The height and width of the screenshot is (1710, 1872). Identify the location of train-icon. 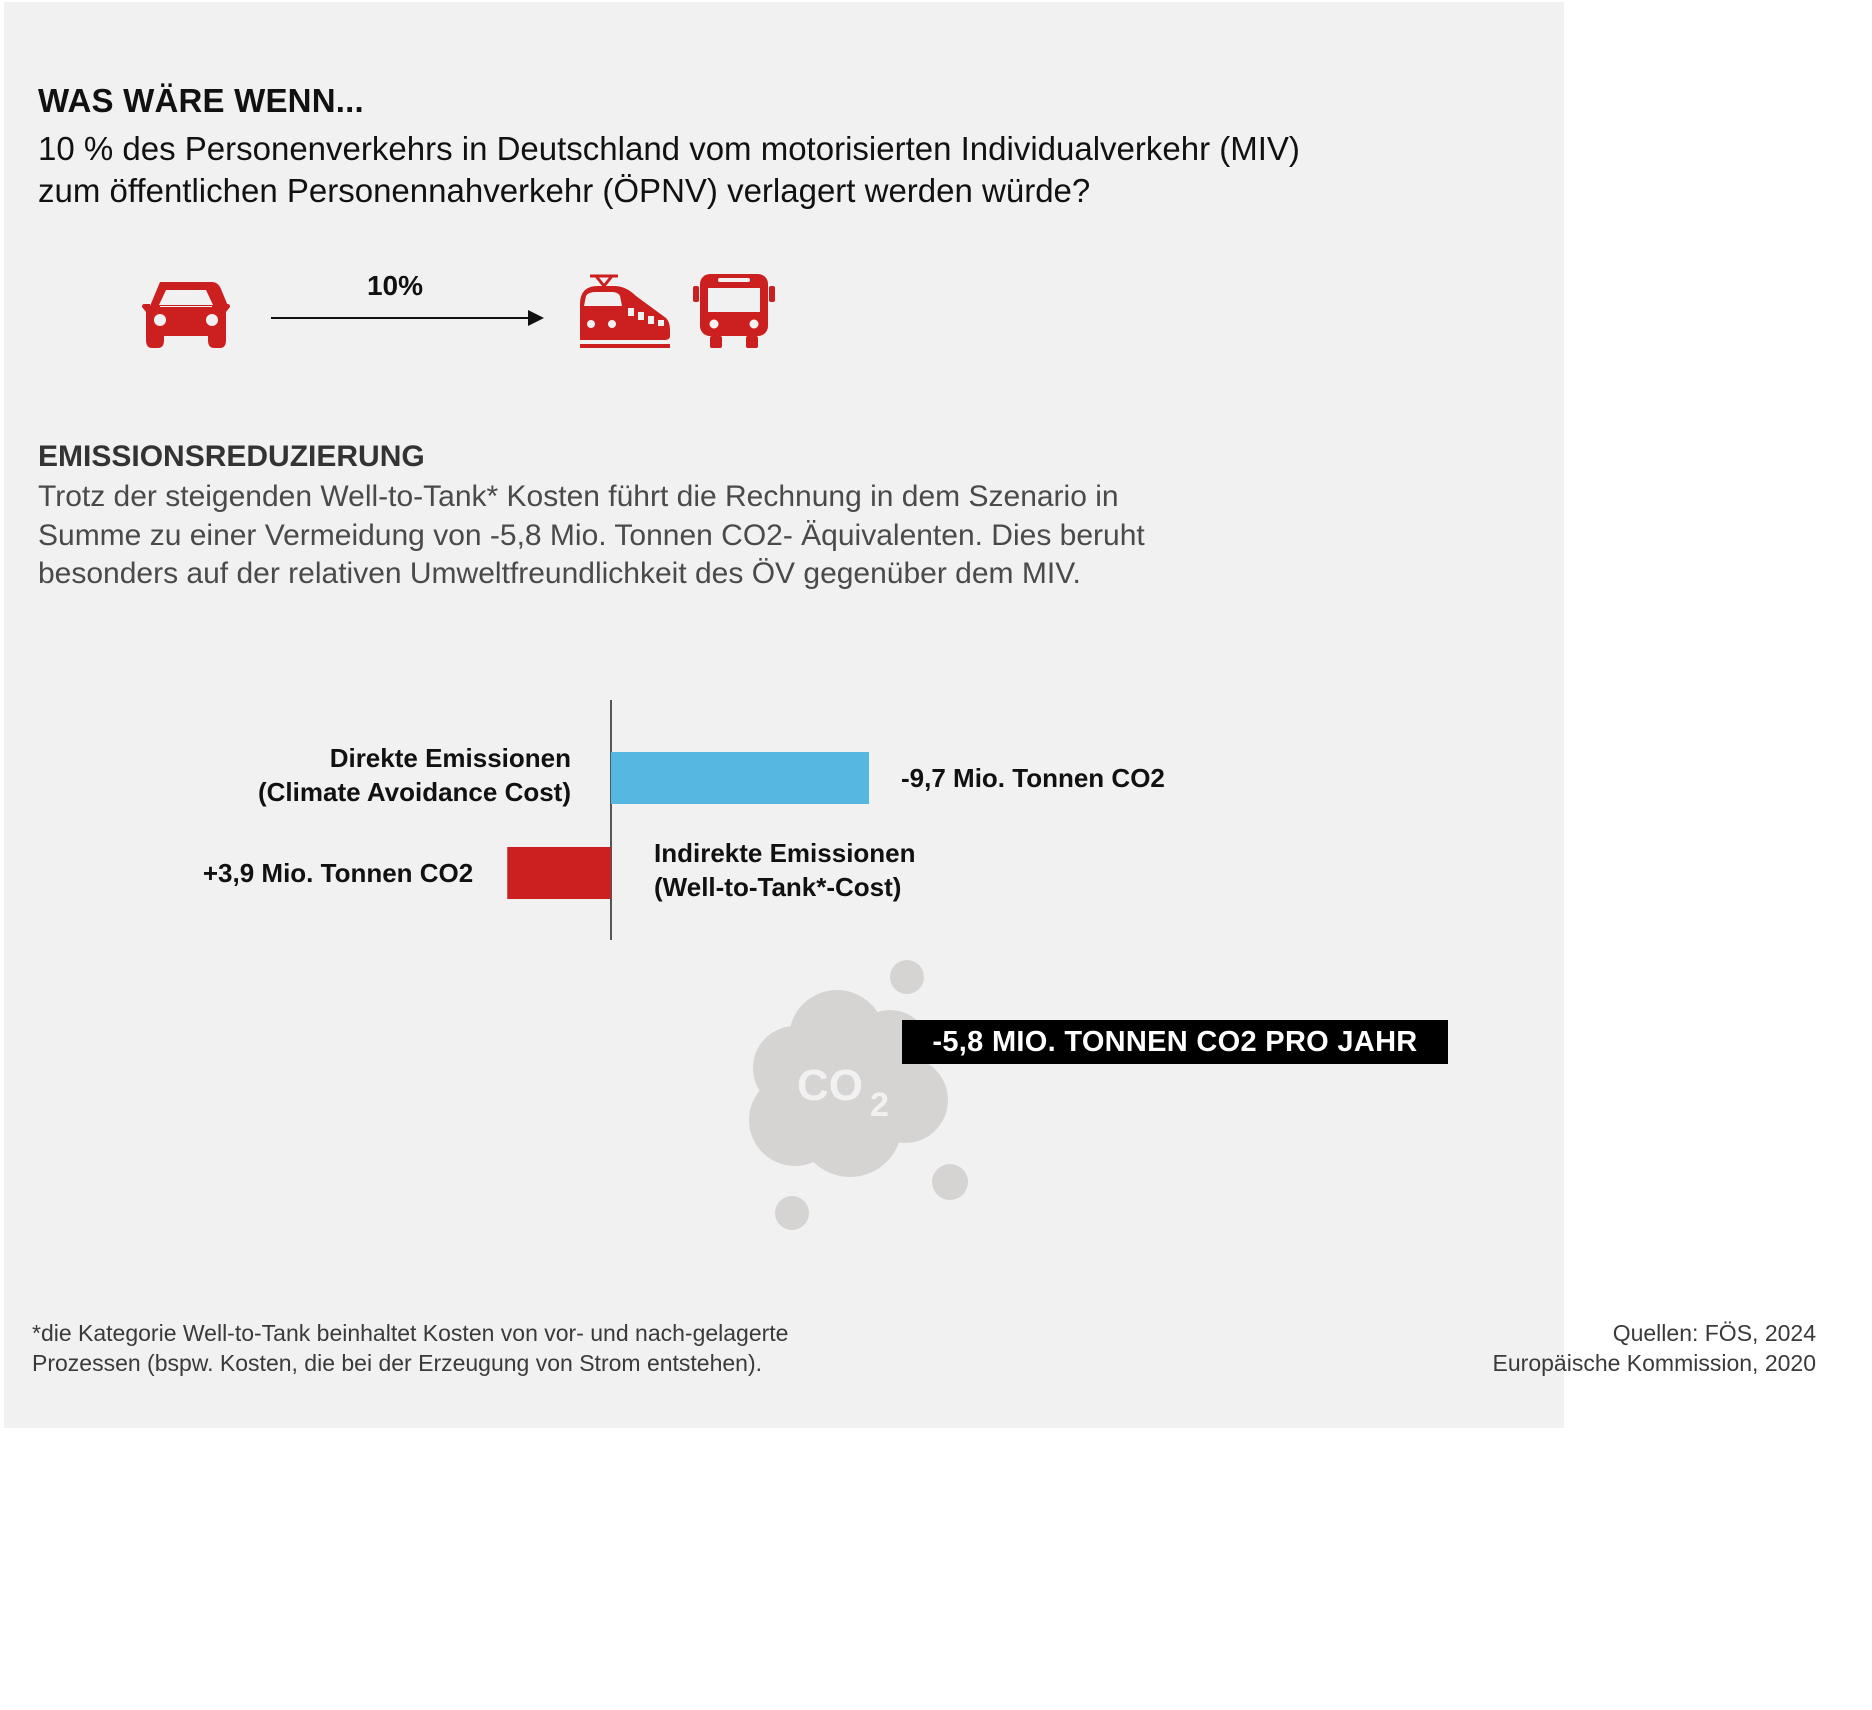
(625, 311).